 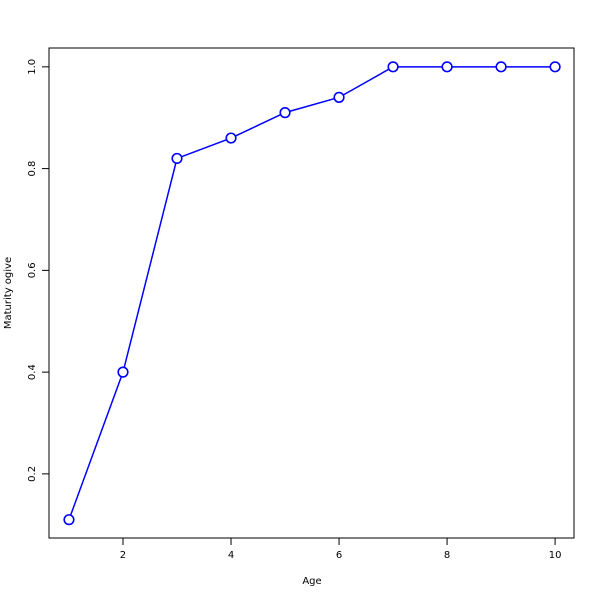 What do you see at coordinates (555, 555) in the screenshot?
I see `x-tick-label: 10` at bounding box center [555, 555].